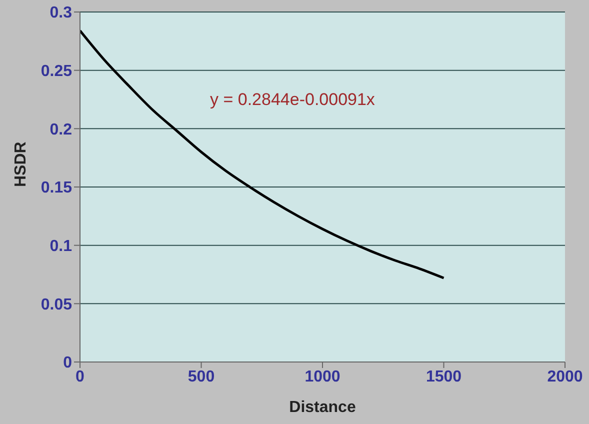 The image size is (589, 424). I want to click on x-tick-label: 1500, so click(444, 377).